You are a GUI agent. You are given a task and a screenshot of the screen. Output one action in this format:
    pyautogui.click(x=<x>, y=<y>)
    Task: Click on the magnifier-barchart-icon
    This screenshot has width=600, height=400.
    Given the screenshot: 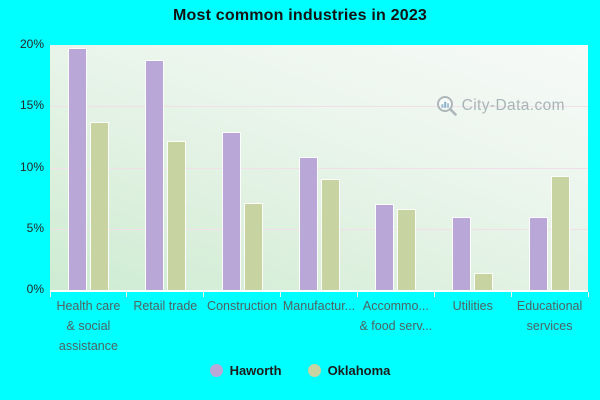 What is the action you would take?
    pyautogui.click(x=447, y=106)
    